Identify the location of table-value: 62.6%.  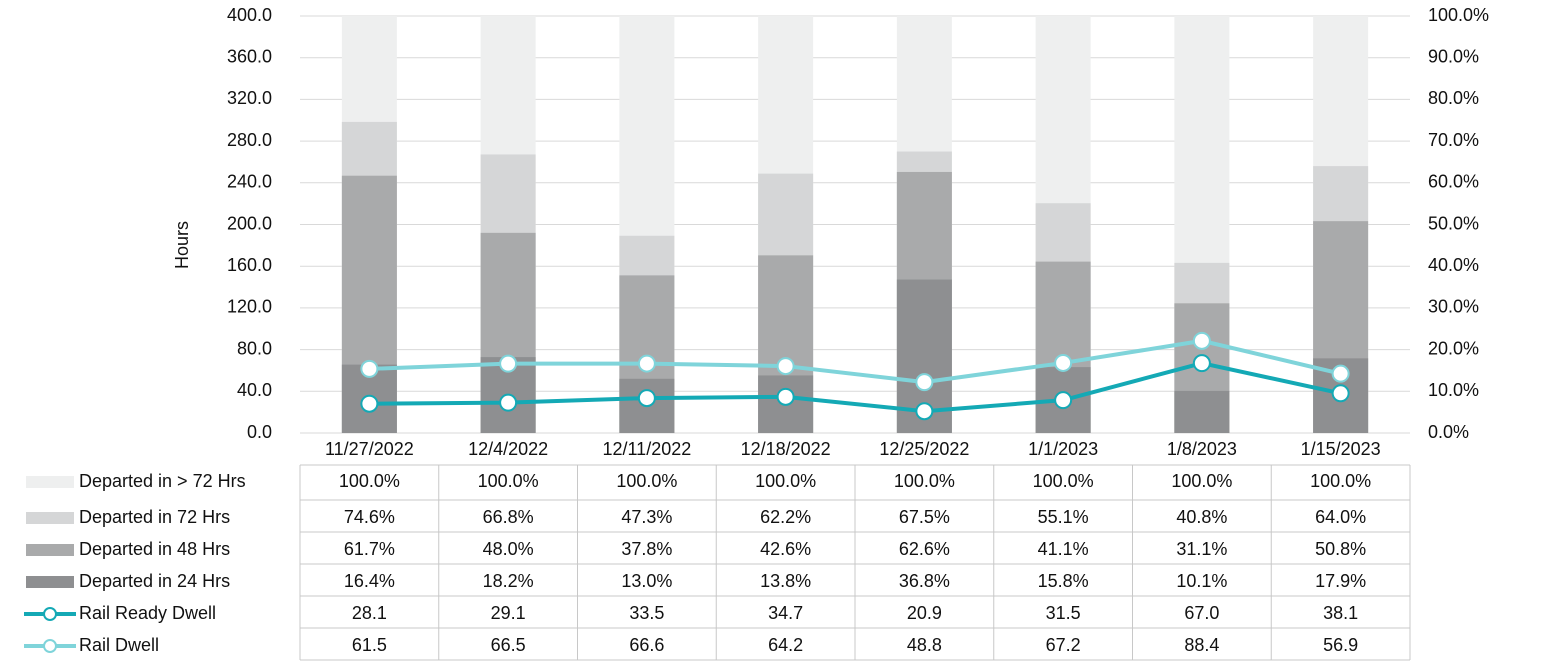
(924, 549).